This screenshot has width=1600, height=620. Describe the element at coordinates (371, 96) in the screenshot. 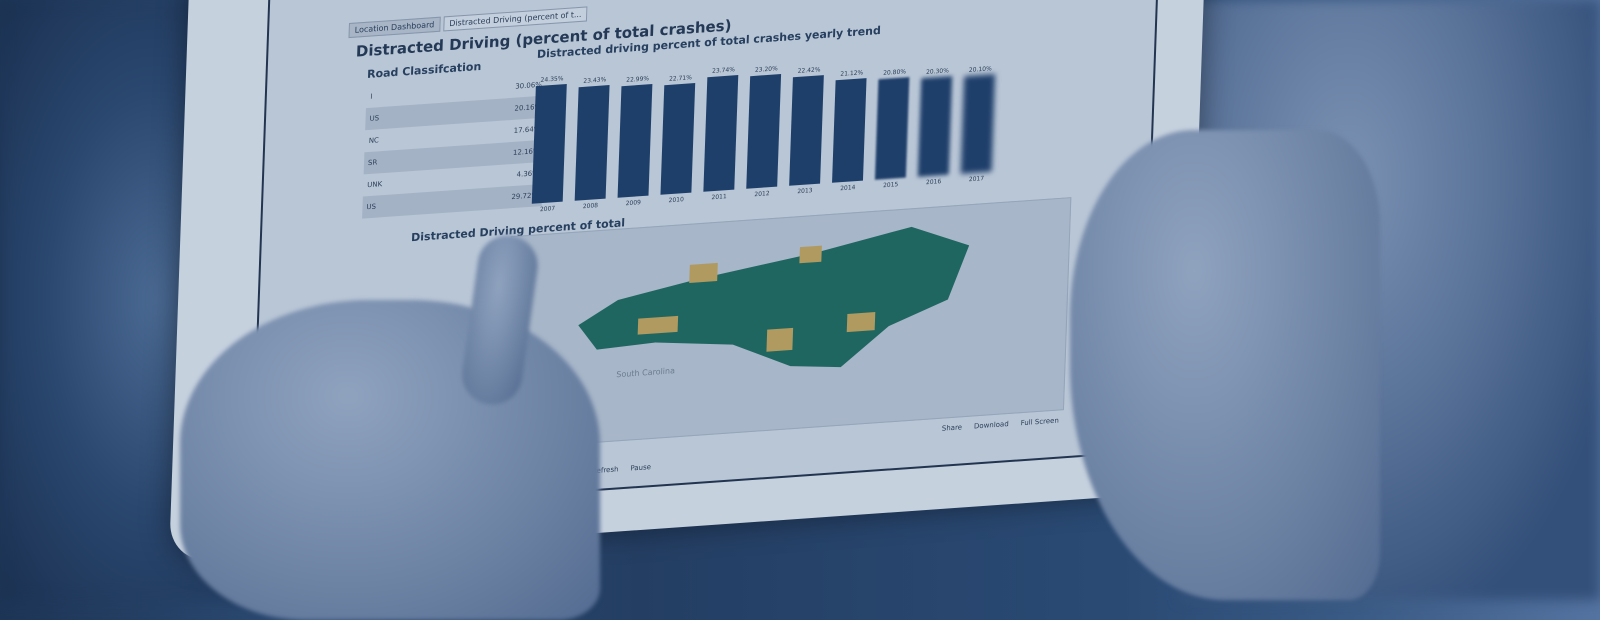

I see `road-class-label: I` at that location.